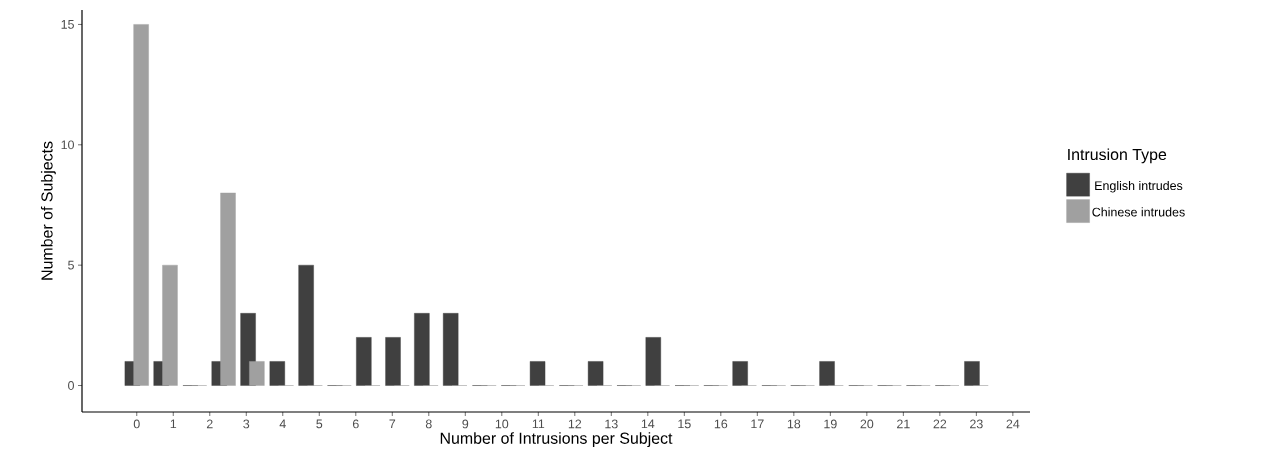  Describe the element at coordinates (67, 24) in the screenshot. I see `y-tick-label: 15` at that location.